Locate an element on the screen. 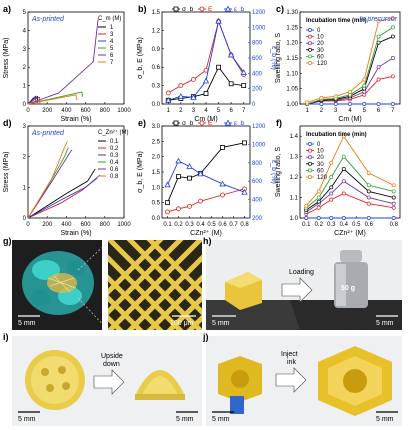 This screenshot has width=412, height=430. legend-label: 0.8 is located at coordinates (114, 177).